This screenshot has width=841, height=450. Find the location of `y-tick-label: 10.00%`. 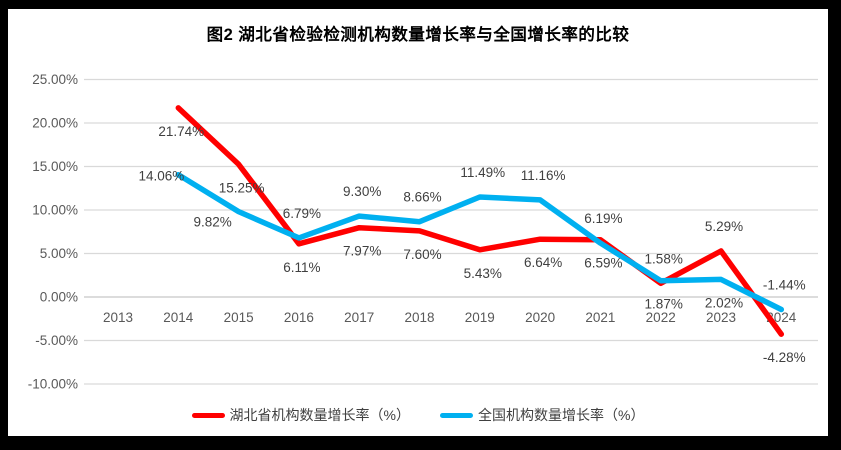

y-tick-label: 10.00% is located at coordinates (55, 210).